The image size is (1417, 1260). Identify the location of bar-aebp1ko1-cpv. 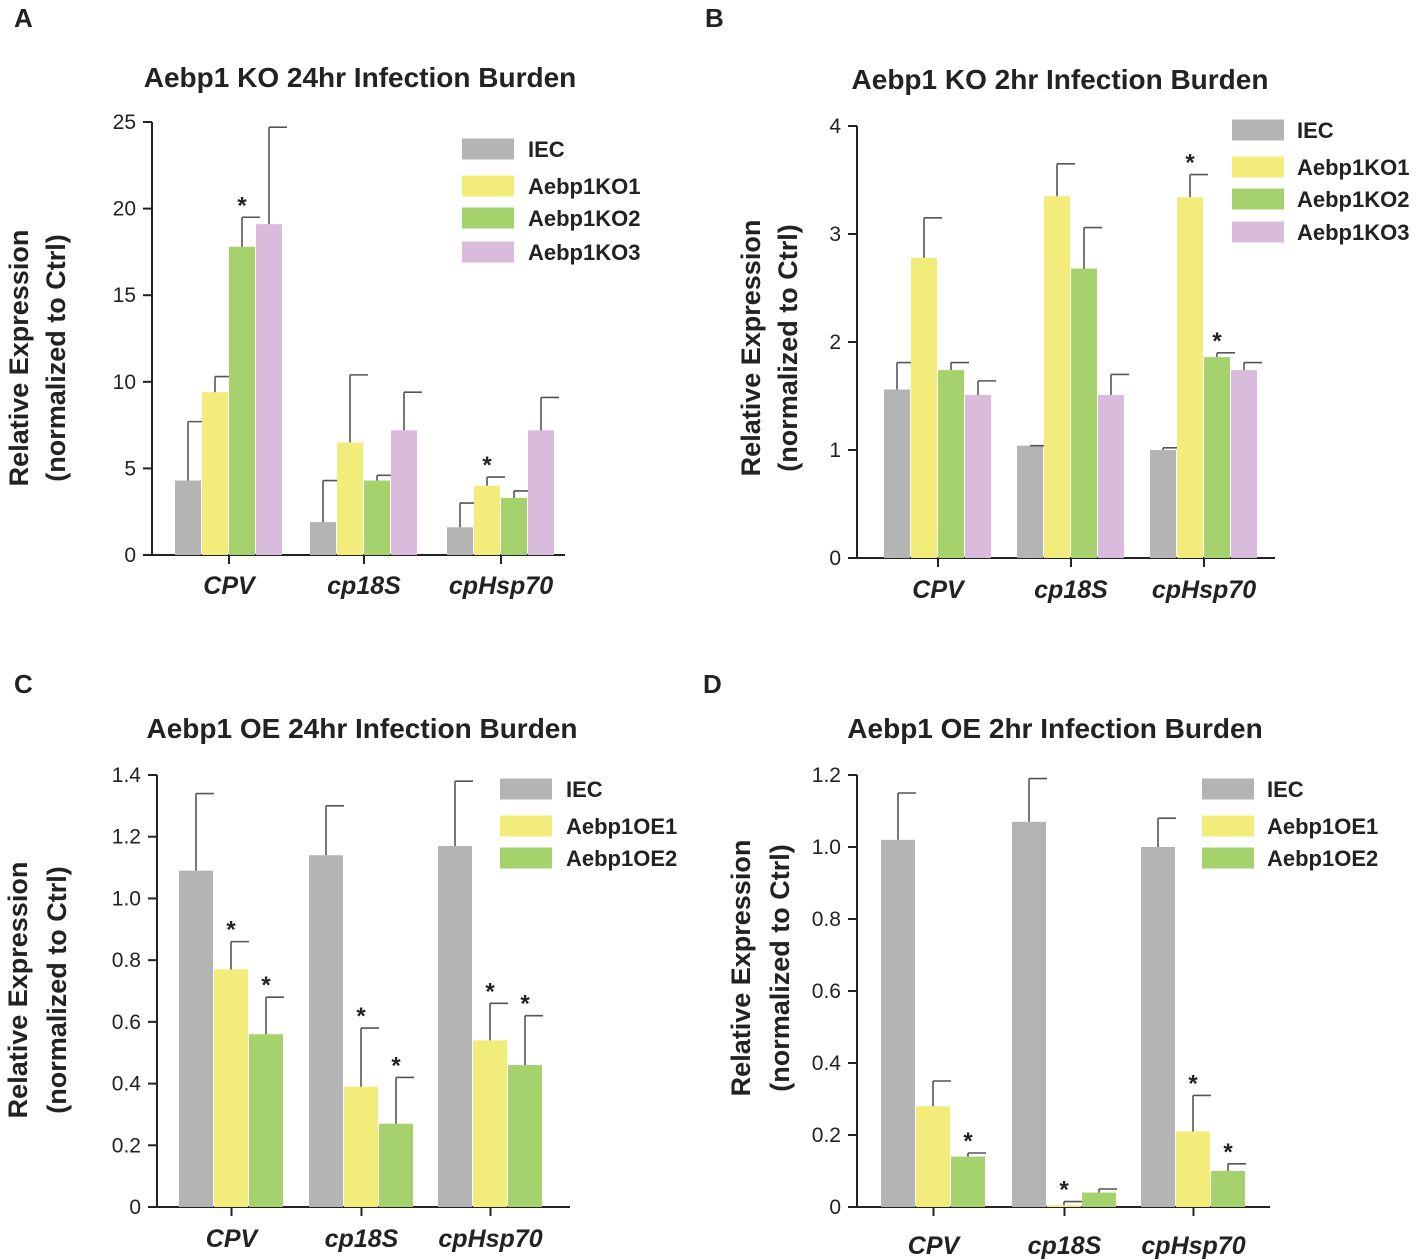
(215, 473).